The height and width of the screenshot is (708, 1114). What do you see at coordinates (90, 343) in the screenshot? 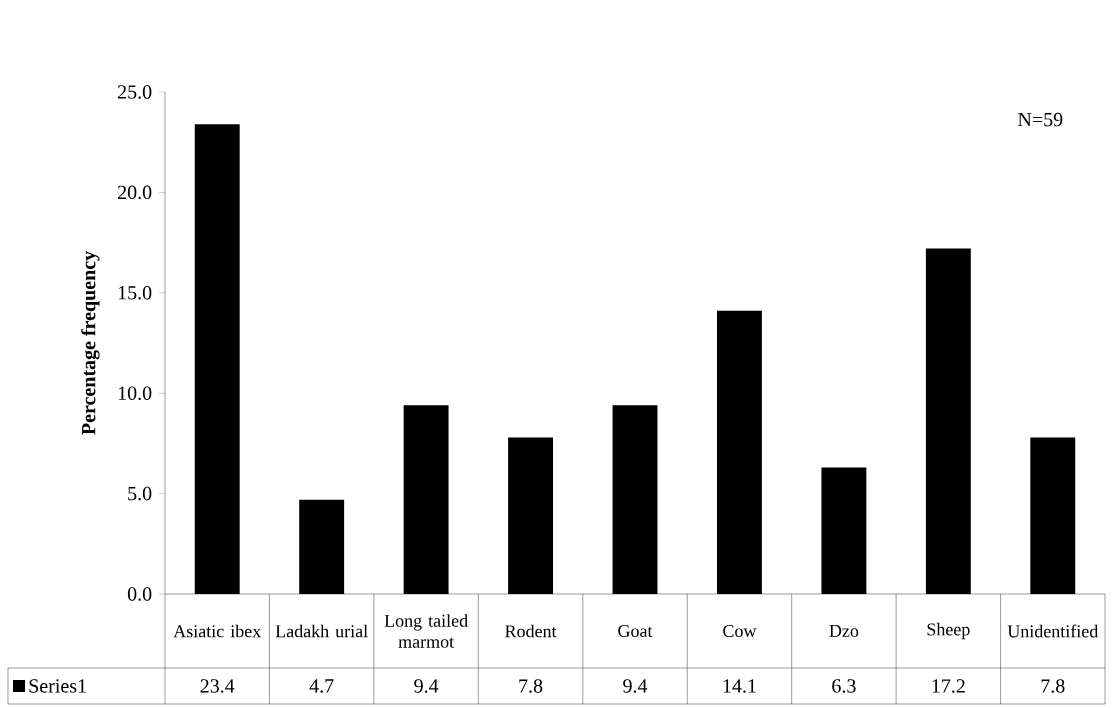
I see `y-axis-title: Percentage frequency` at bounding box center [90, 343].